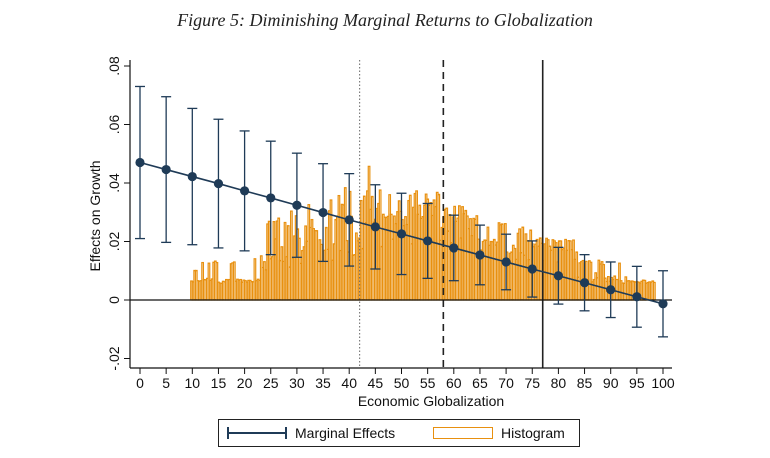 The height and width of the screenshot is (458, 770). Describe the element at coordinates (114, 183) in the screenshot. I see `y-tick-label: .04` at that location.